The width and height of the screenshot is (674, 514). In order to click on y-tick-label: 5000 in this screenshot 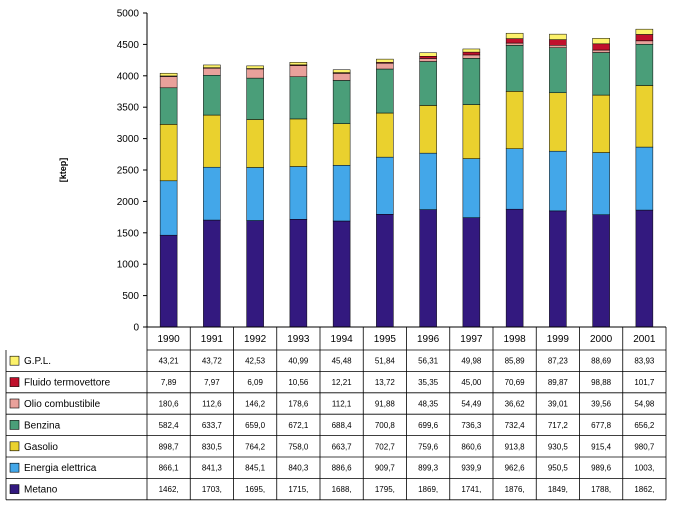, I will do `click(128, 14)`.